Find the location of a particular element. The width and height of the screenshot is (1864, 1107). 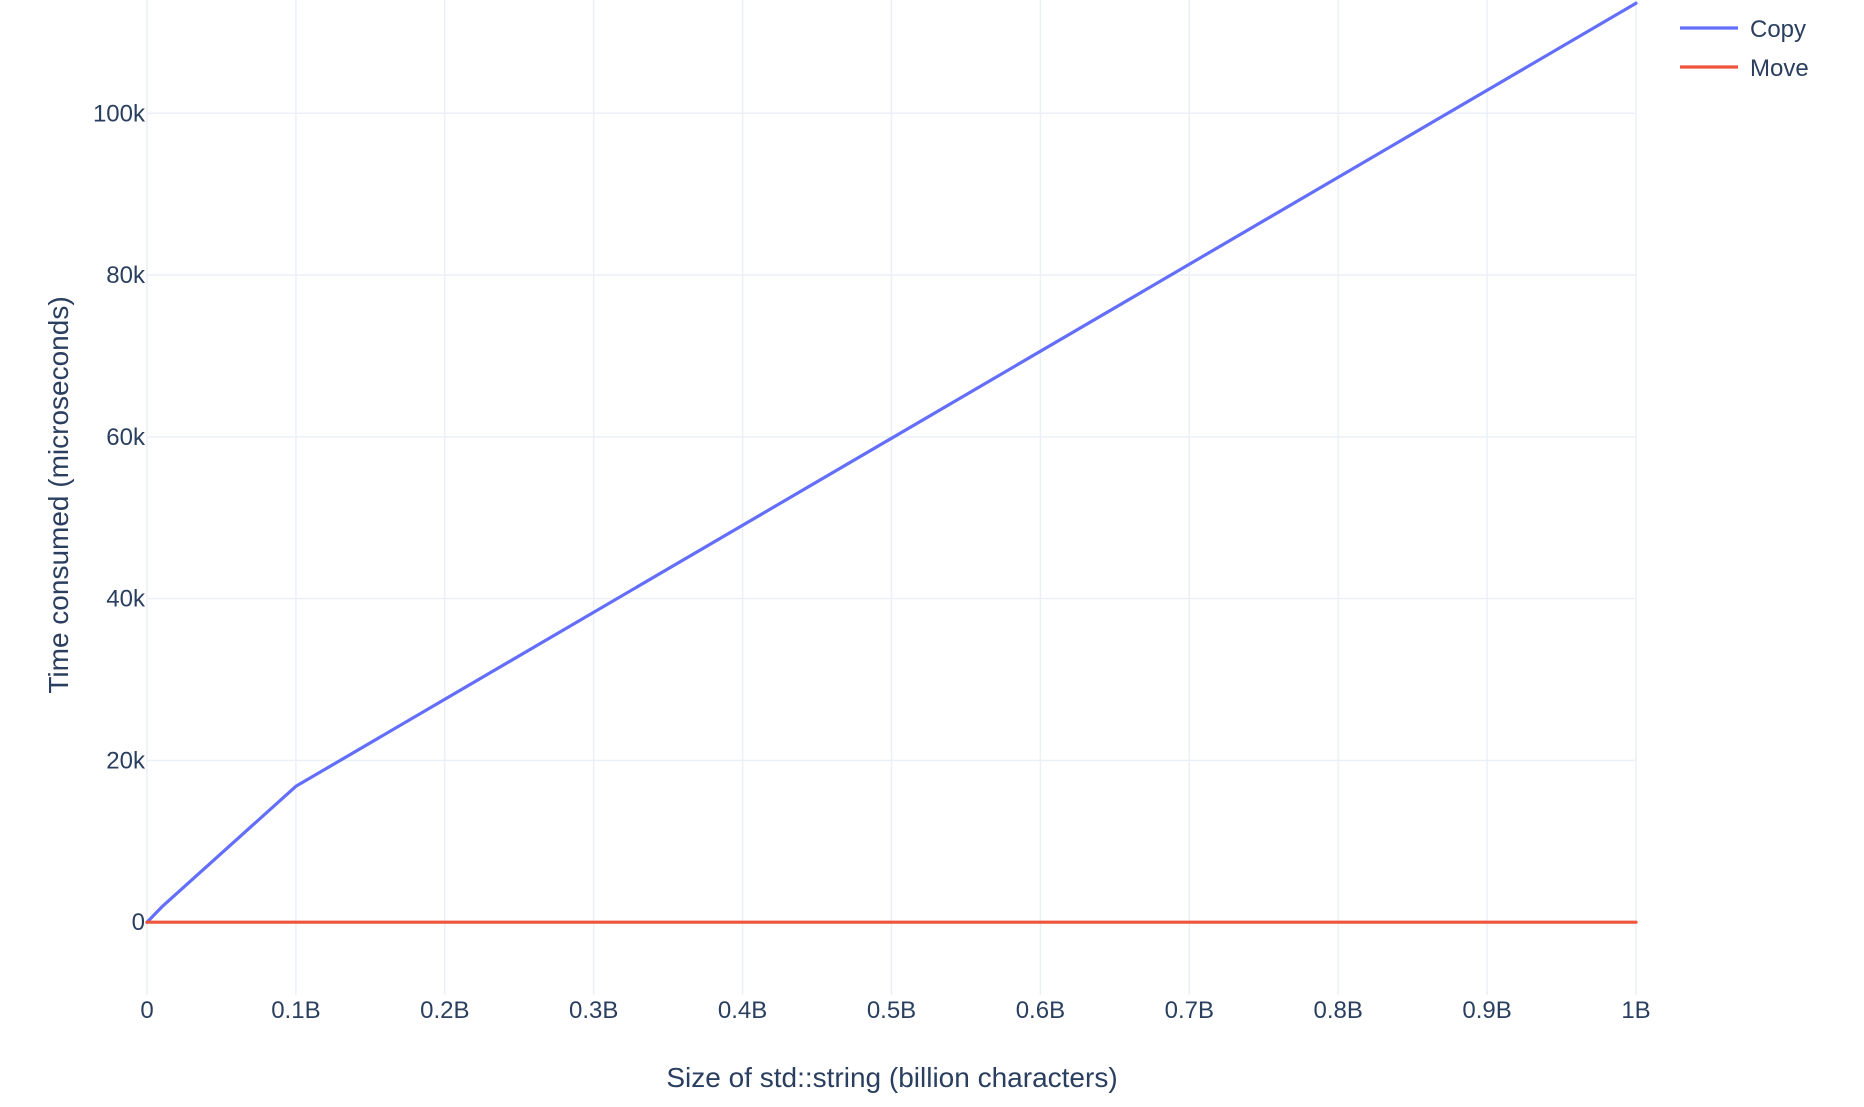

x-tick-label: 0.8B is located at coordinates (1338, 1010).